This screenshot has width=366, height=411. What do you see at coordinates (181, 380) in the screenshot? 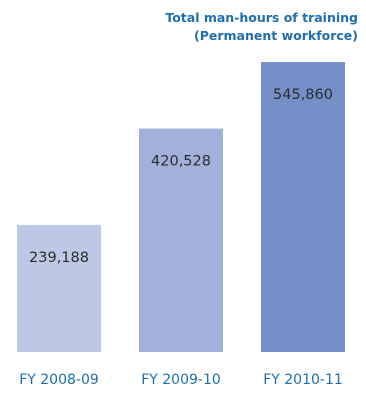
I see `category-label-2: FY 2009-10` at bounding box center [181, 380].